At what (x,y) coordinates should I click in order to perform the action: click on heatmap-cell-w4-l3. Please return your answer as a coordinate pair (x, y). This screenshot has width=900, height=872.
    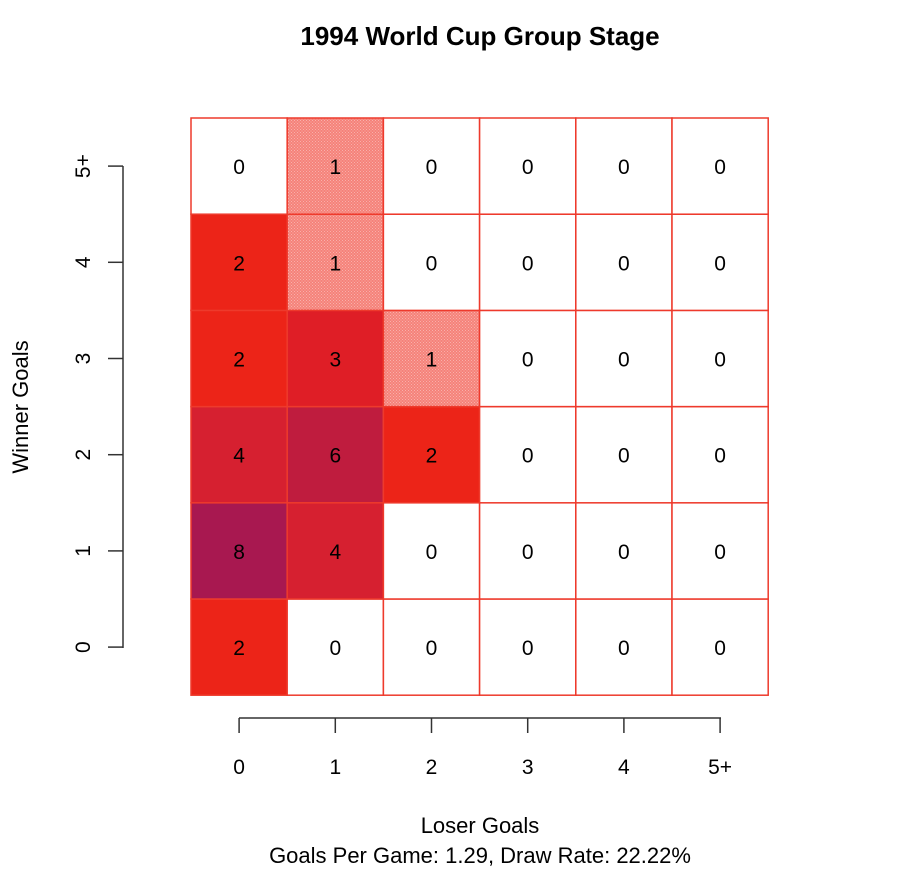
    Looking at the image, I should click on (527, 262).